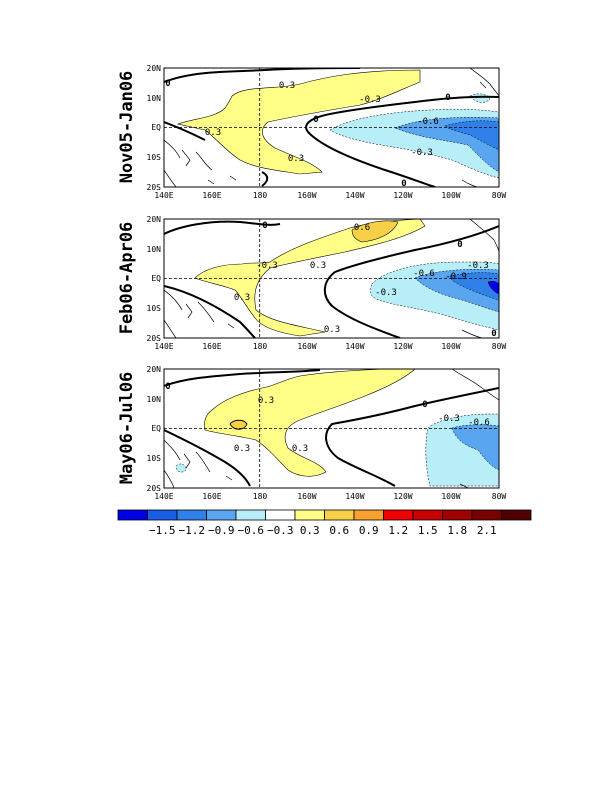 This screenshot has width=612, height=792. I want to click on contour-labels: 0.3 -0.3 -0.6 0.3 0.3 0 0, so click(327, 418).